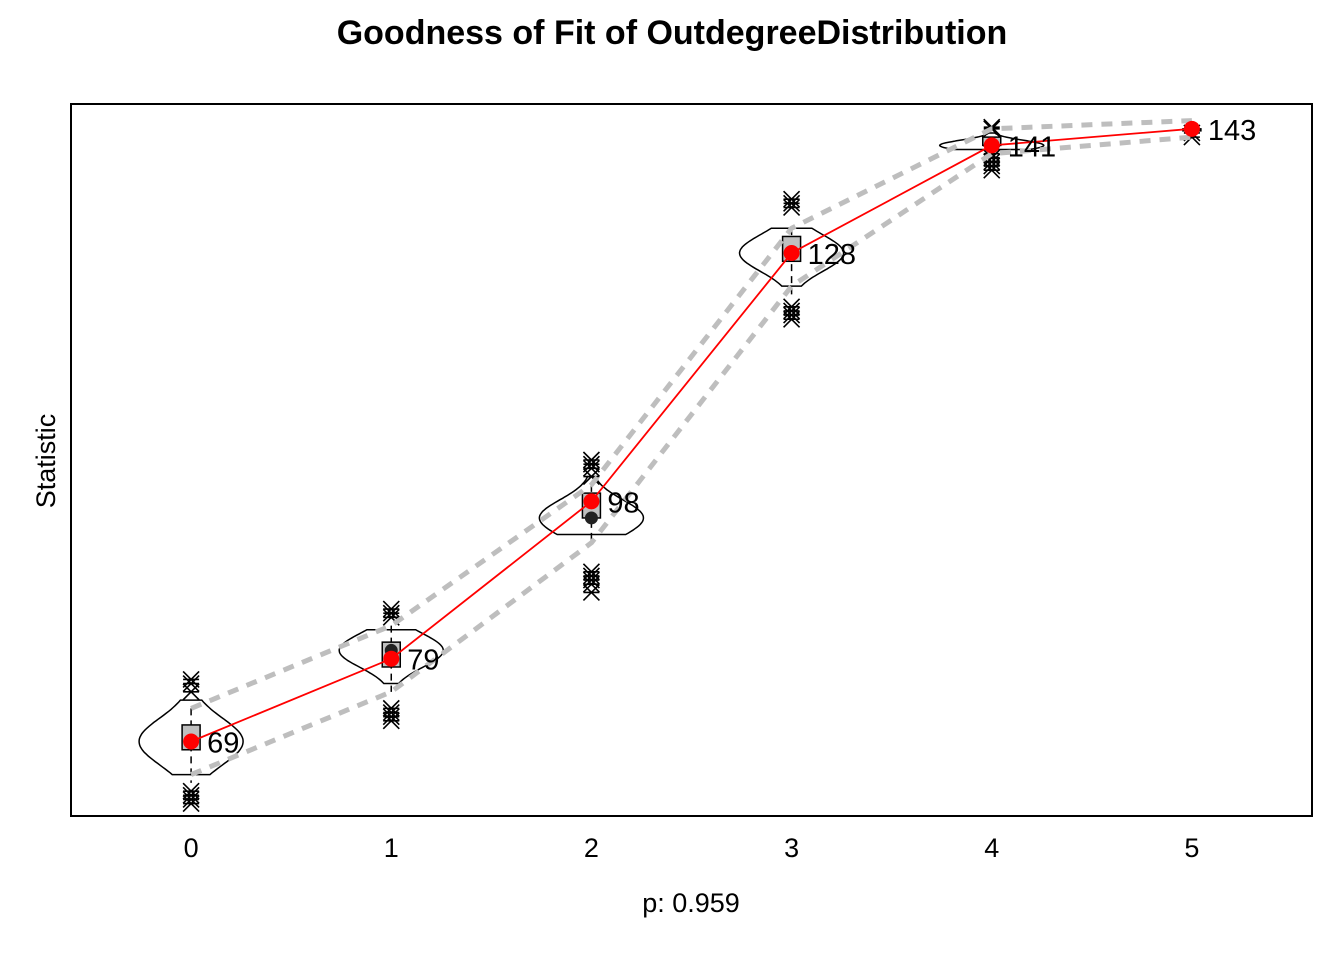 This screenshot has height=960, width=1344. What do you see at coordinates (991, 848) in the screenshot?
I see `x-tick-label-4: 4` at bounding box center [991, 848].